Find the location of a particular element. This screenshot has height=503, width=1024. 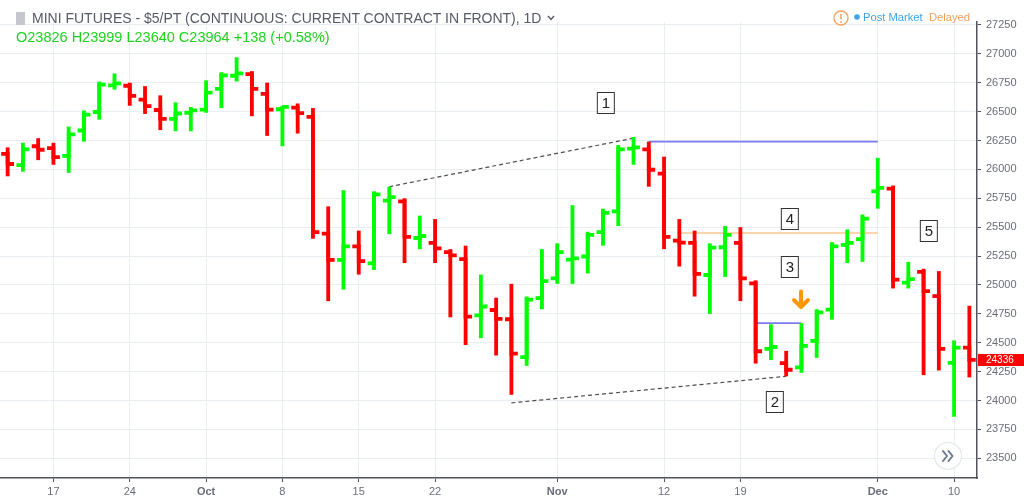

y-tick-label: 26000 is located at coordinates (1001, 168).